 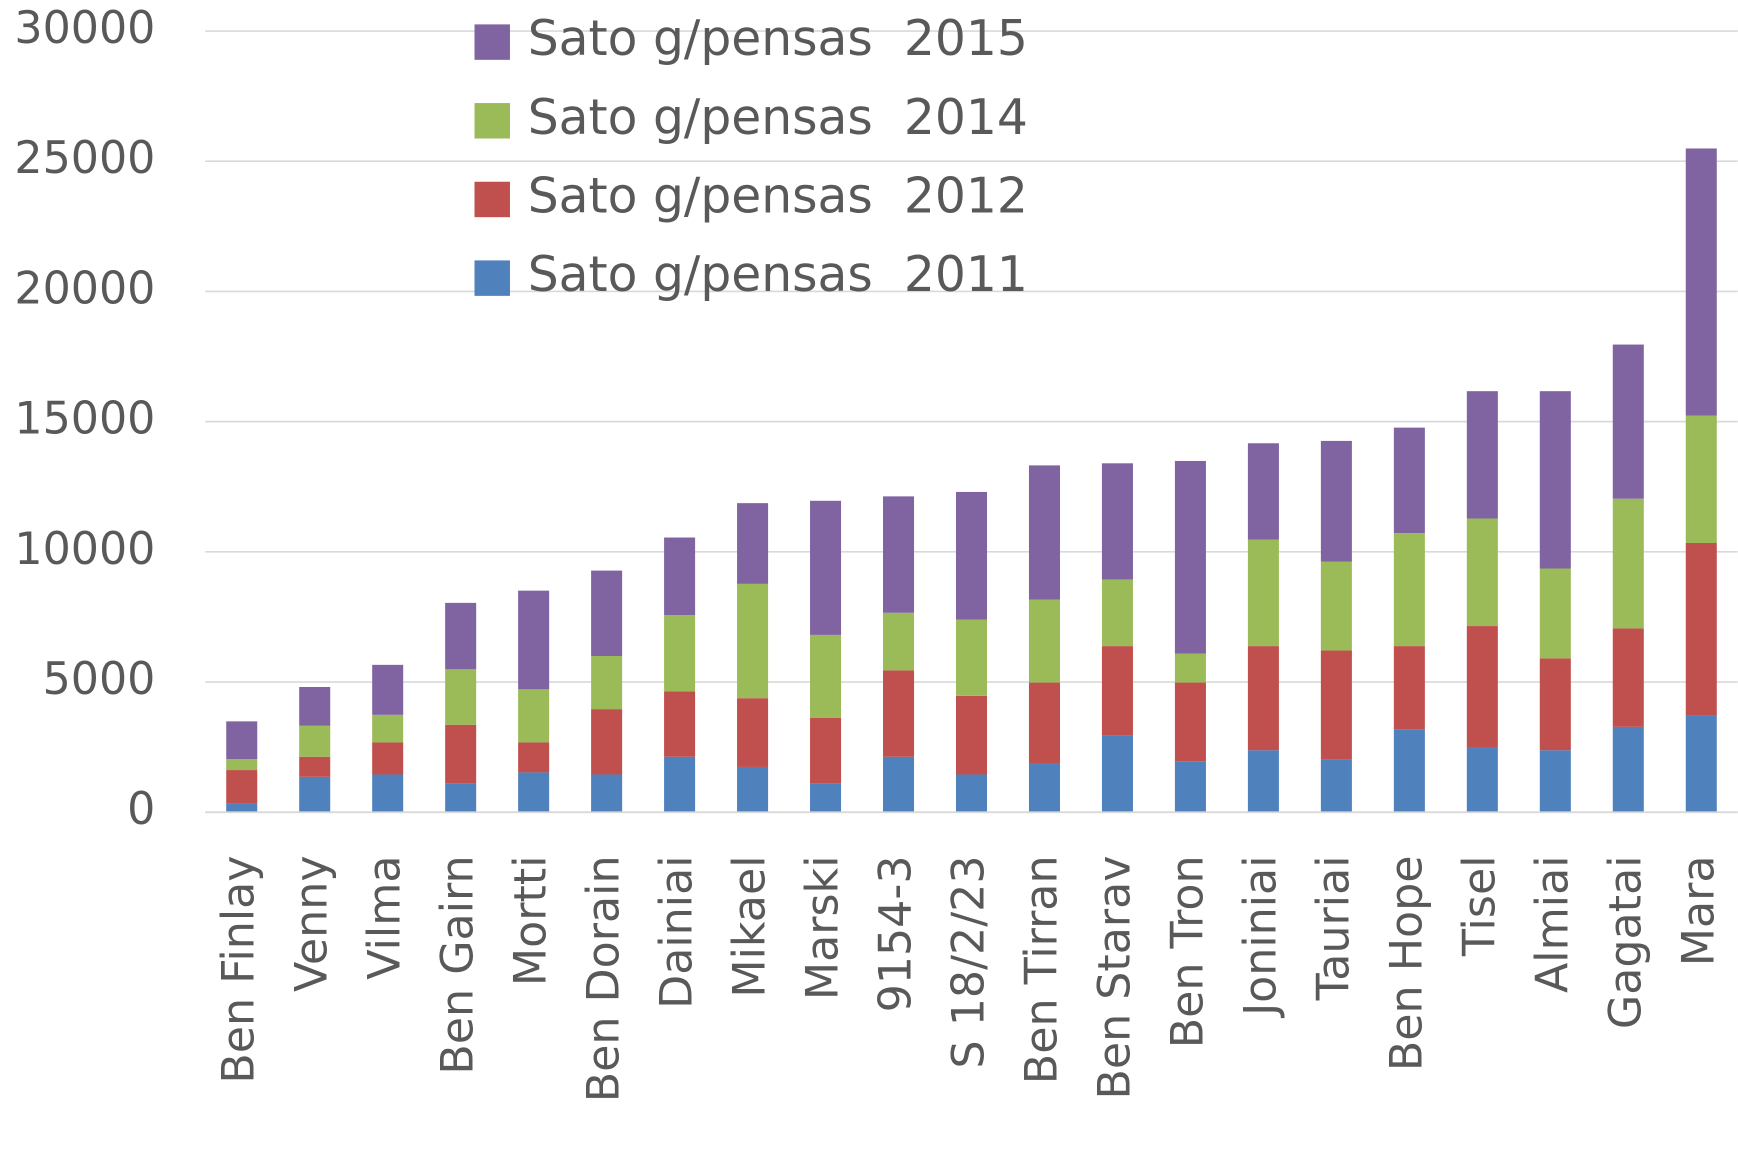 I want to click on x-tick-label: Ben Dorain, so click(x=604, y=978).